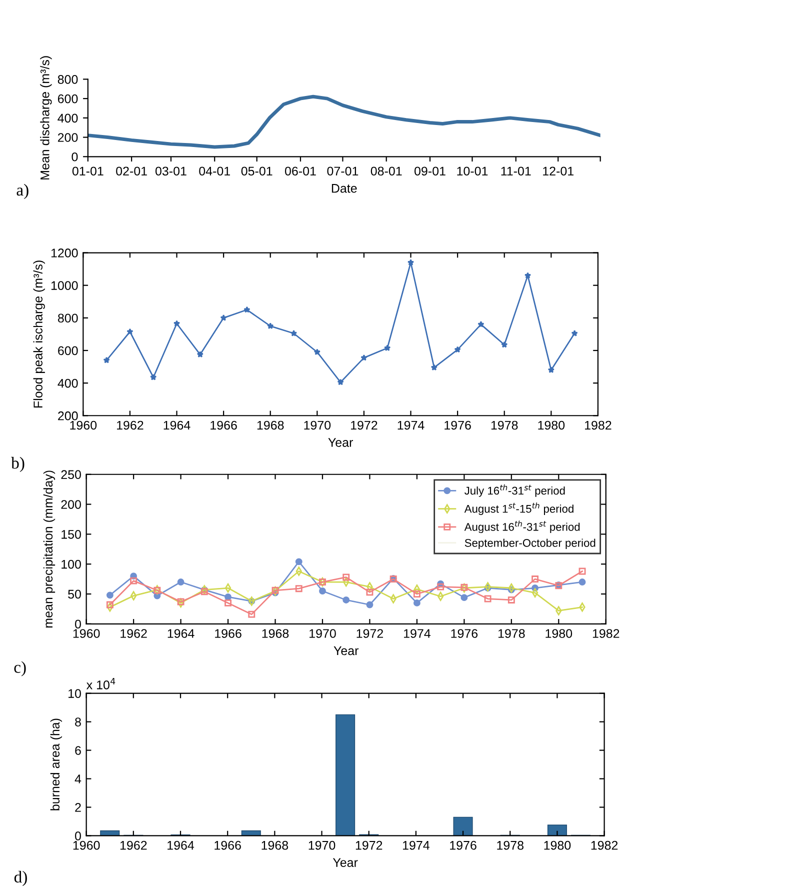 The image size is (792, 890). Describe the element at coordinates (516, 171) in the screenshot. I see `x-tick-label: 11-01` at that location.